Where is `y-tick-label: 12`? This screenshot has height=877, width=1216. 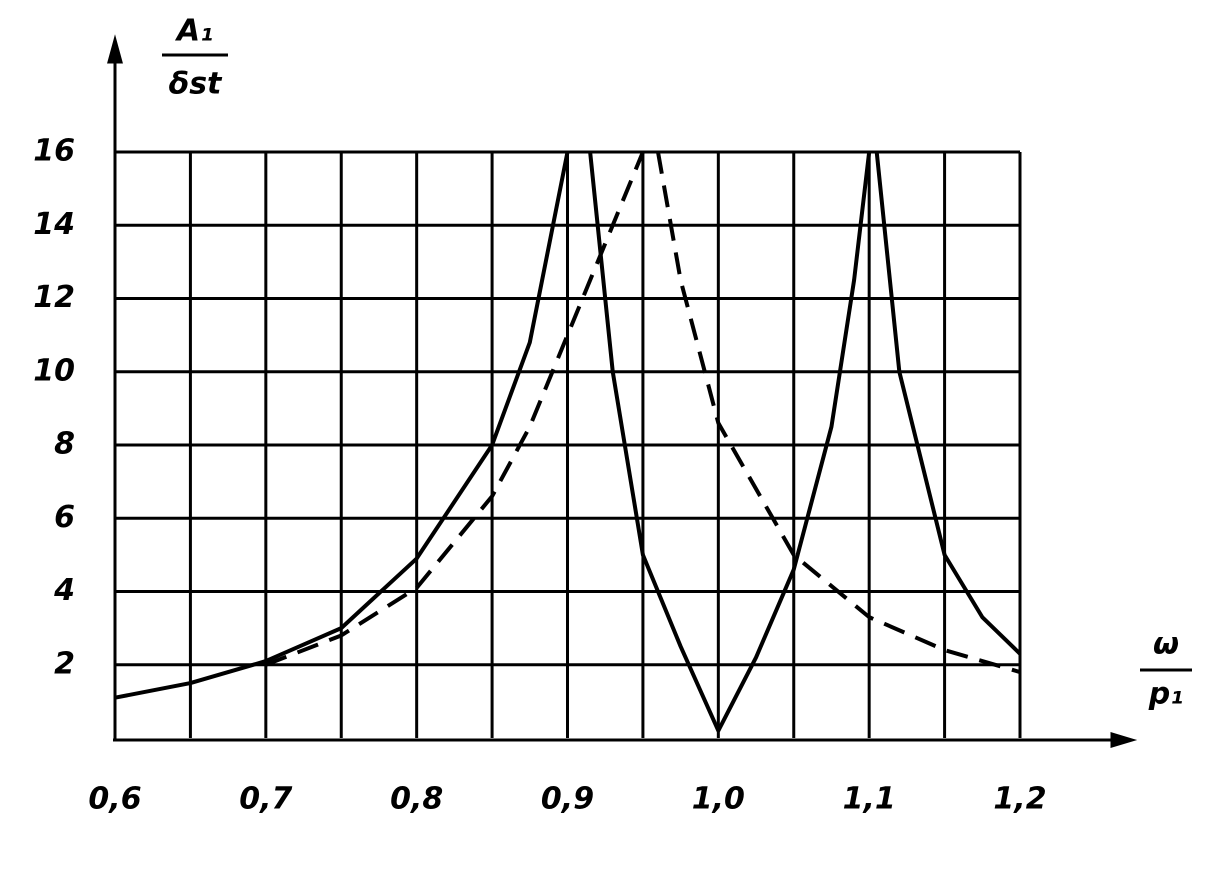 y-tick-label: 12 is located at coordinates (54, 297).